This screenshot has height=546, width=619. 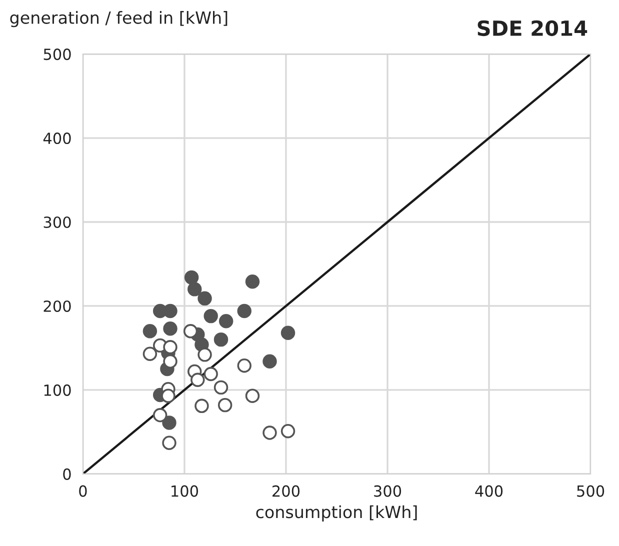 I want to click on y-tick-label: 200, so click(x=57, y=306).